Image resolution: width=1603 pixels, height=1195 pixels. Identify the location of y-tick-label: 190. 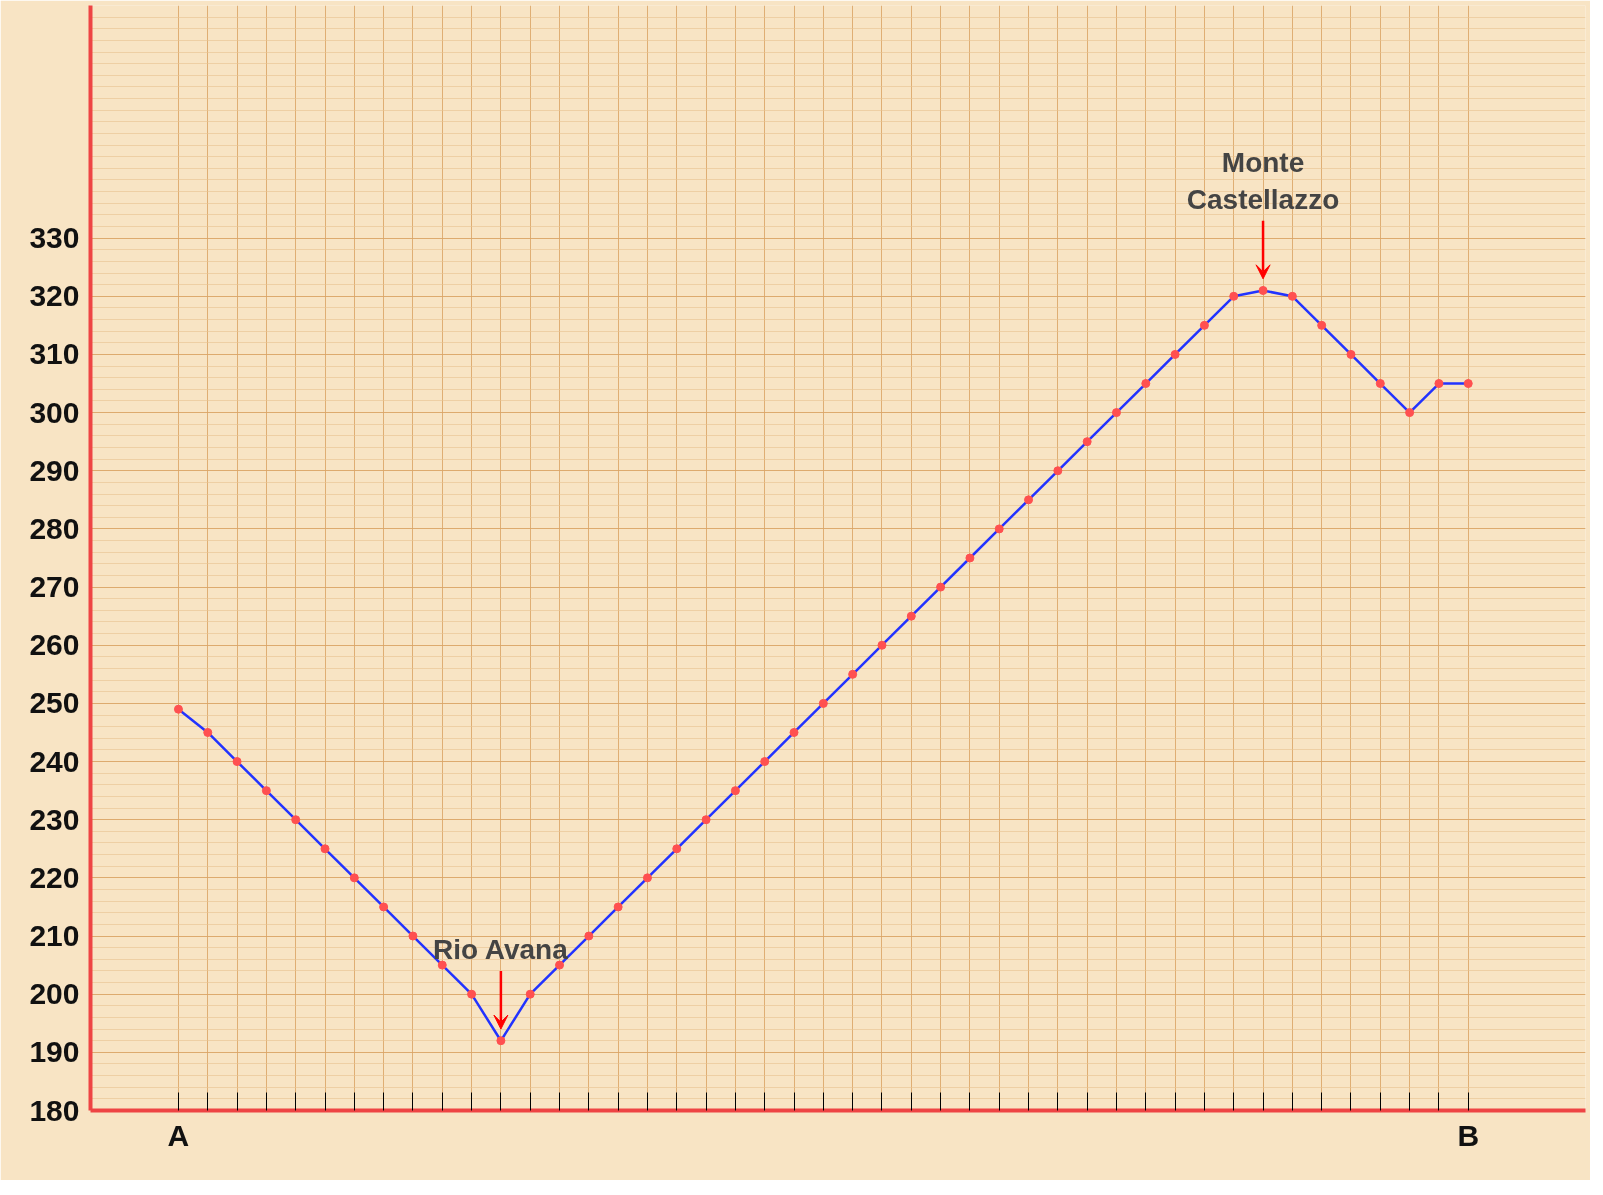
(54, 1052).